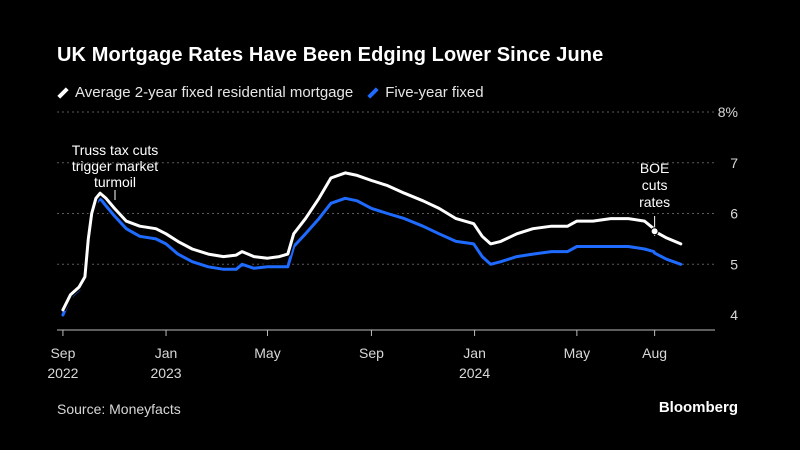 The height and width of the screenshot is (450, 800). I want to click on source-note: Source: Moneyfacts, so click(119, 409).